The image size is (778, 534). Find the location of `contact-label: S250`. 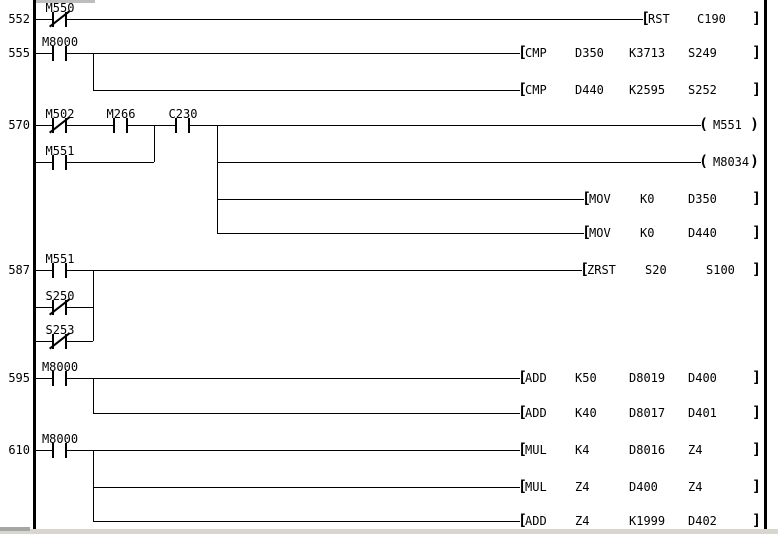

contact-label: S250 is located at coordinates (60, 296).